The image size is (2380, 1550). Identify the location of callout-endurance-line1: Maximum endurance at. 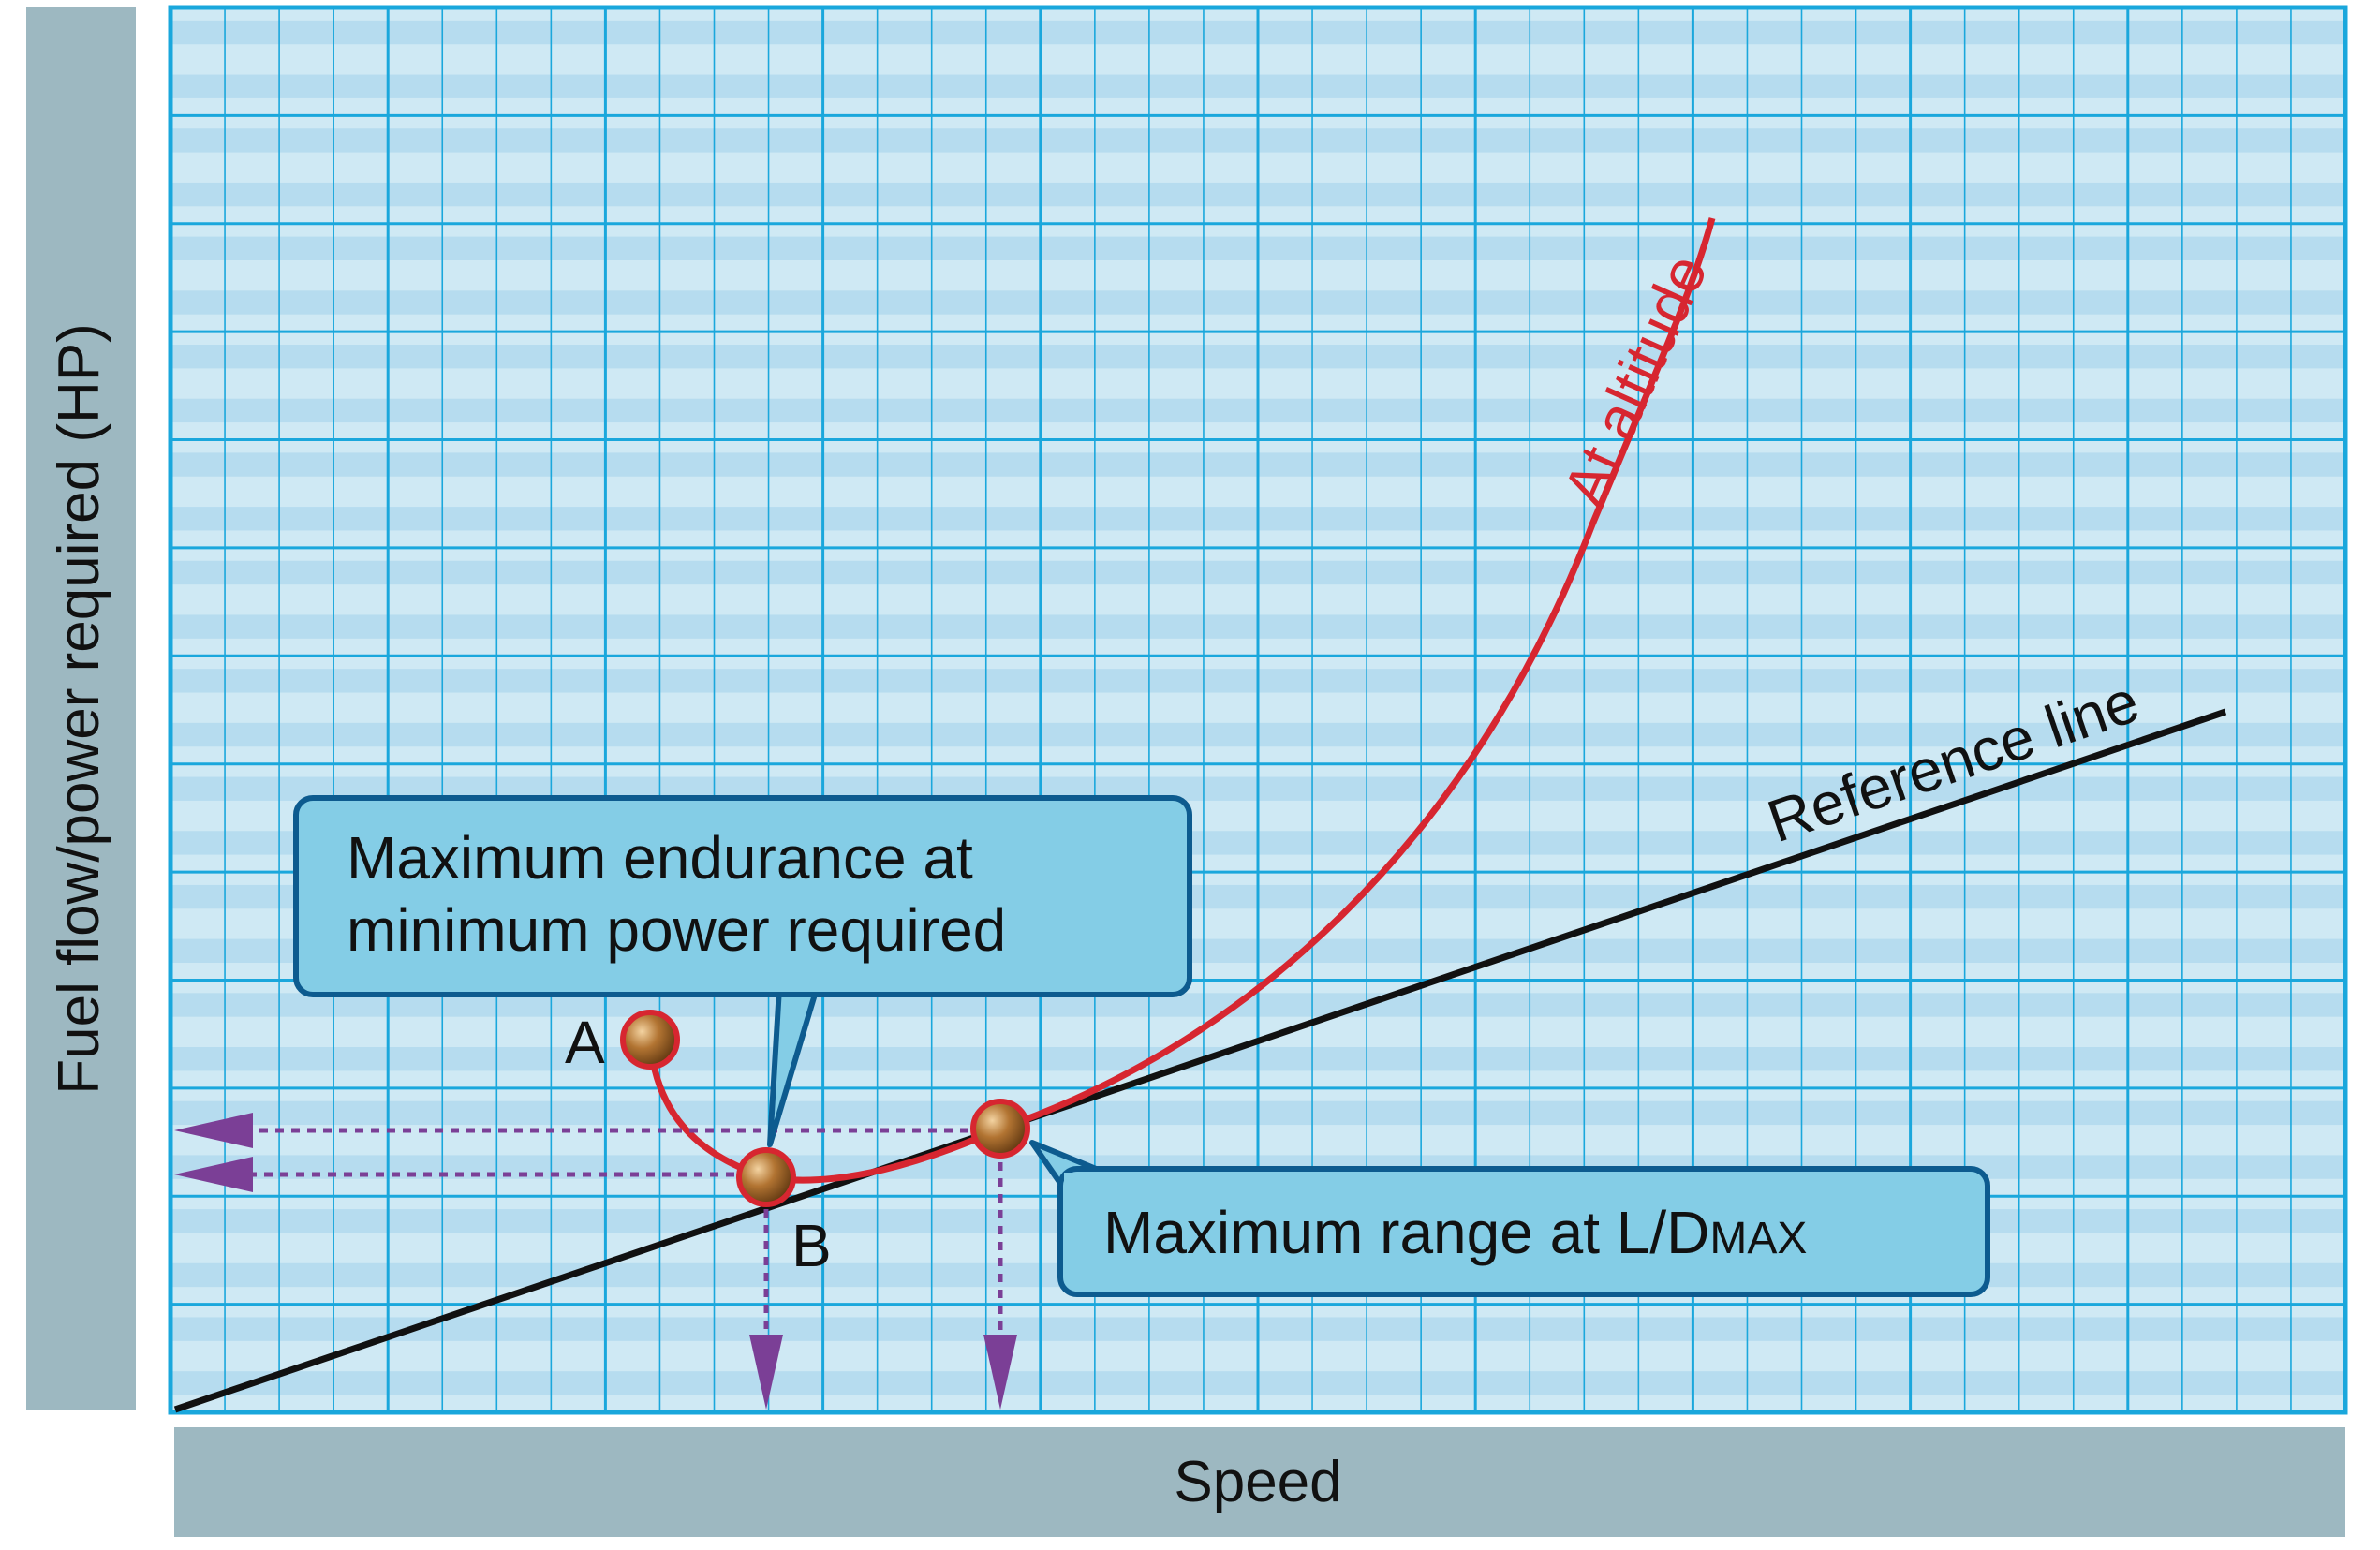
(660, 858).